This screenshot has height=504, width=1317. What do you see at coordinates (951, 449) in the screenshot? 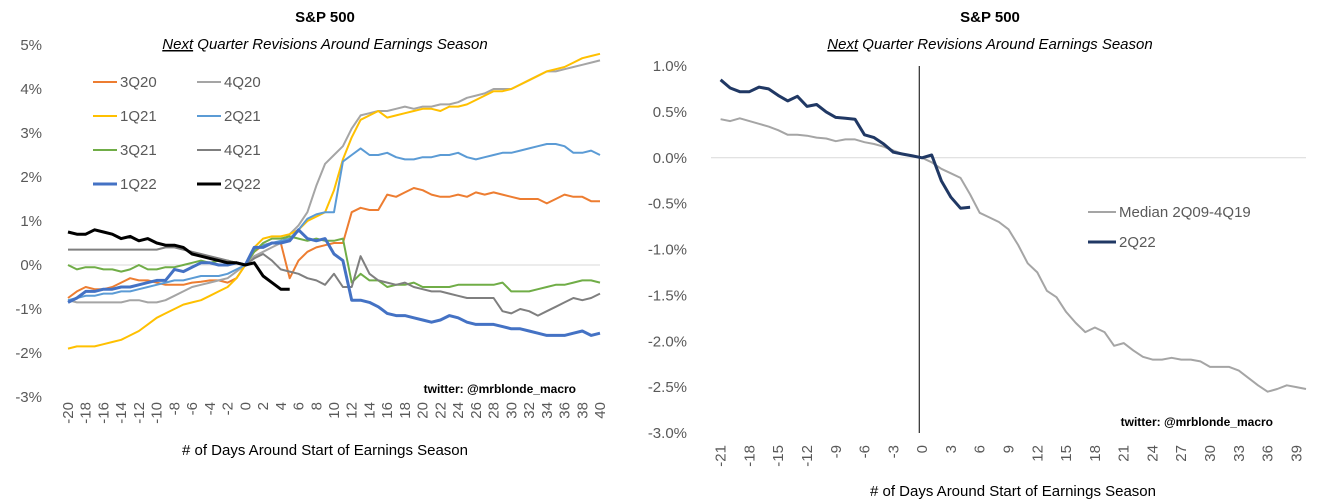
I see `x-tick-label: 3` at bounding box center [951, 449].